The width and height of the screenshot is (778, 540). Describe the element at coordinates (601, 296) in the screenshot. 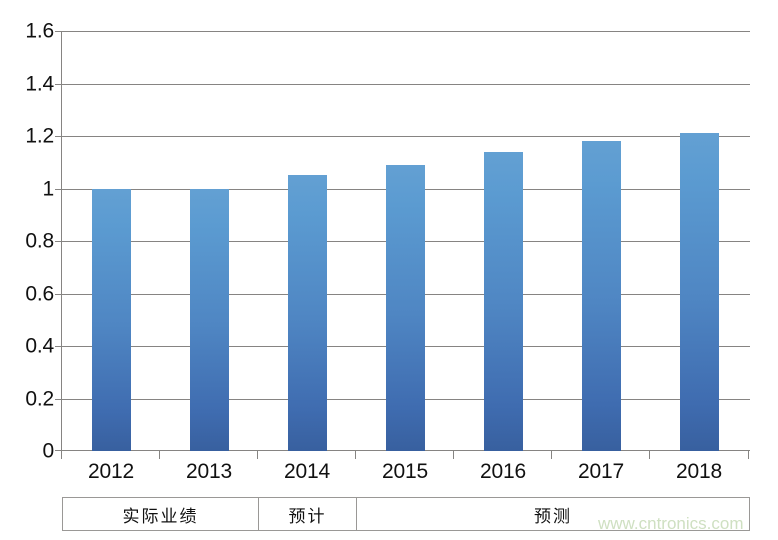

I see `bar-2017` at that location.